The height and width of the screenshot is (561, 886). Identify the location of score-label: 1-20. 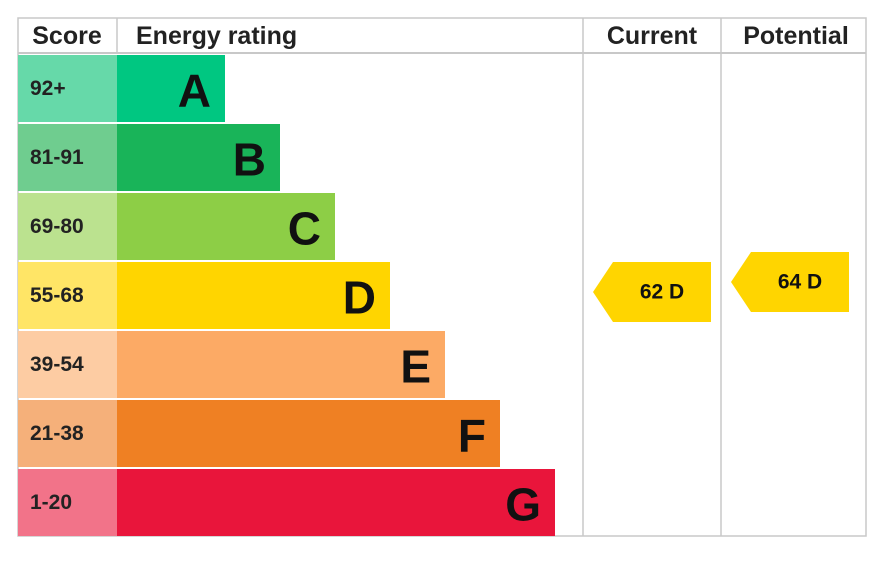
(51, 502).